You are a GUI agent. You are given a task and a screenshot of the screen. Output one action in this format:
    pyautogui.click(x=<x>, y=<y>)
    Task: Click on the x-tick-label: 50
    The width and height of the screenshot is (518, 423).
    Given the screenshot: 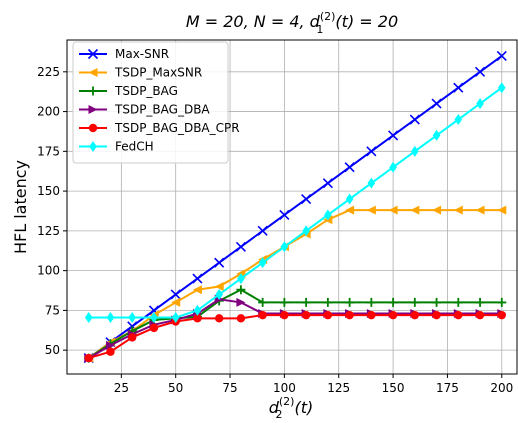 What is the action you would take?
    pyautogui.click(x=175, y=388)
    